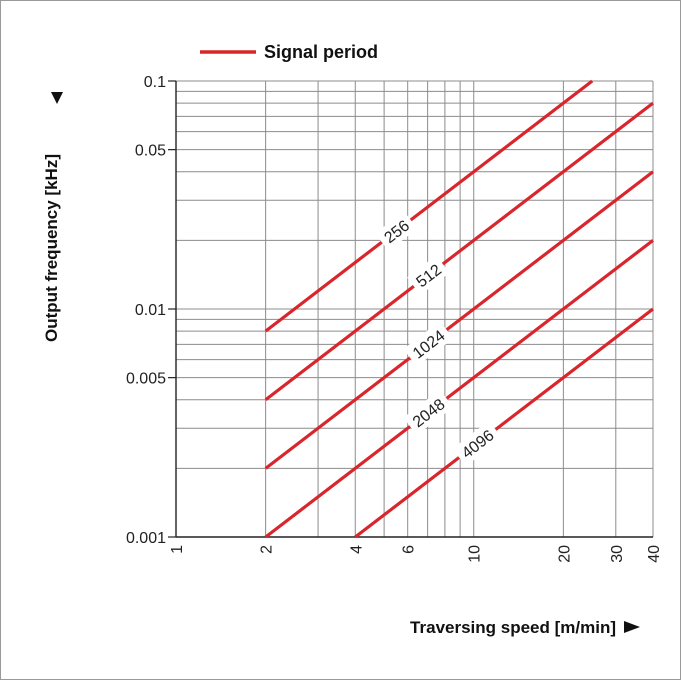 The image size is (681, 680). What do you see at coordinates (146, 379) in the screenshot?
I see `y-tick-label: 0.005` at bounding box center [146, 379].